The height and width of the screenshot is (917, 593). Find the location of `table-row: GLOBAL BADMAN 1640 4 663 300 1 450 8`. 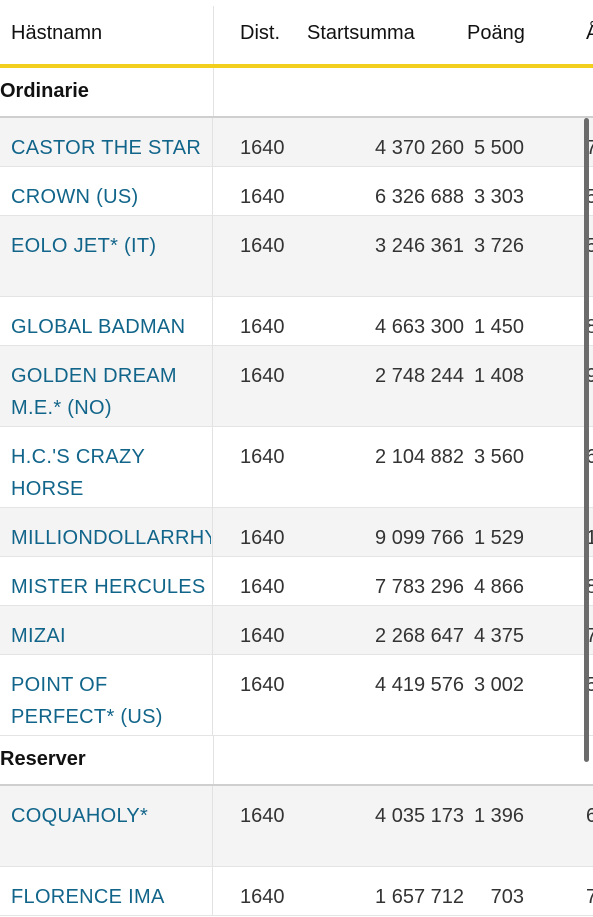

table-row: GLOBAL BADMAN 1640 4 663 300 1 450 8 is located at coordinates (296, 321).